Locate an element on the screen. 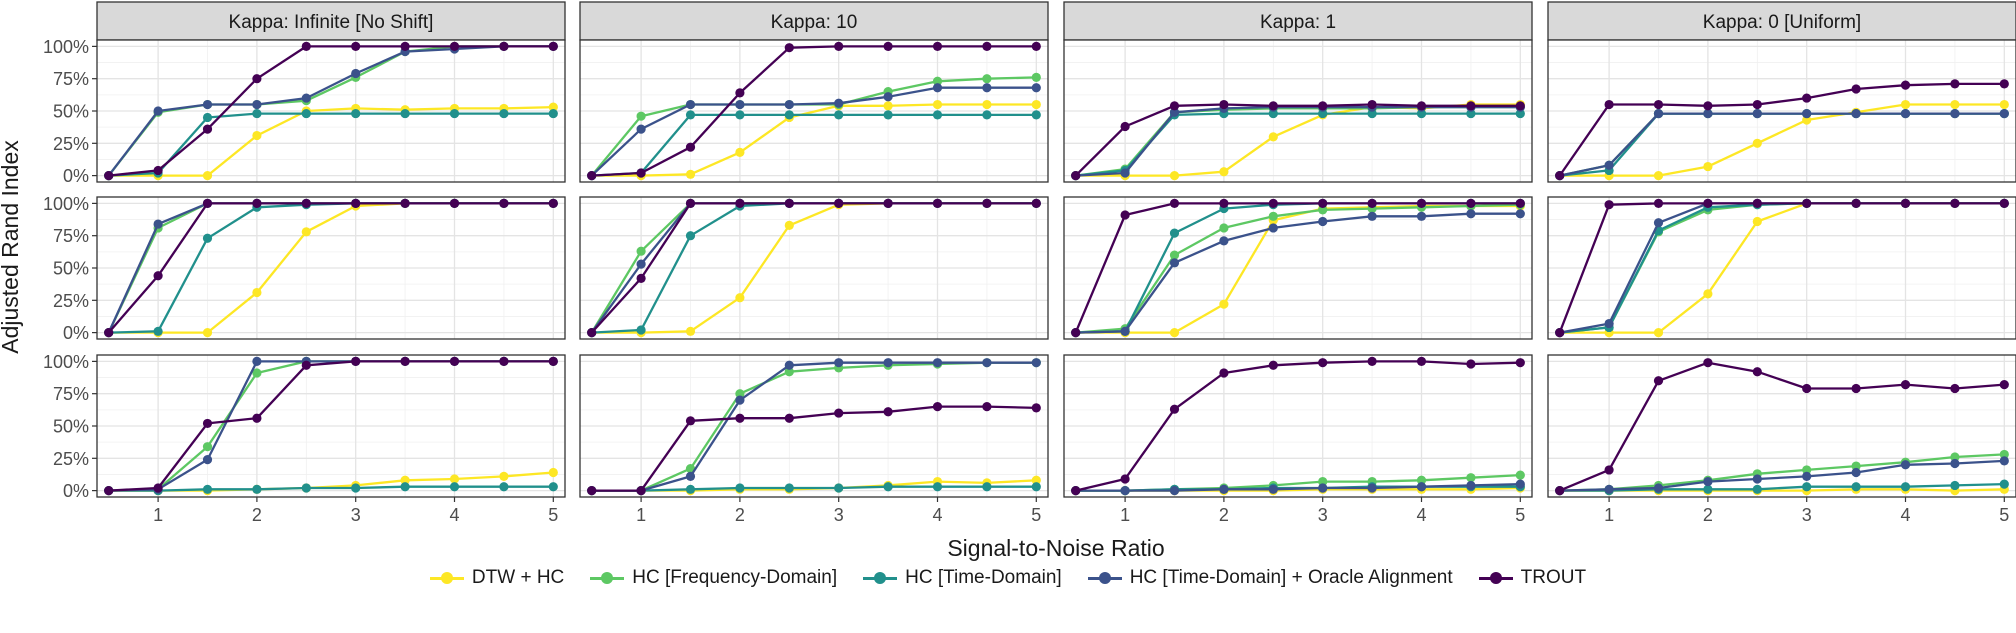  legend-item: HC [Frequency-Domain] is located at coordinates (713, 578).